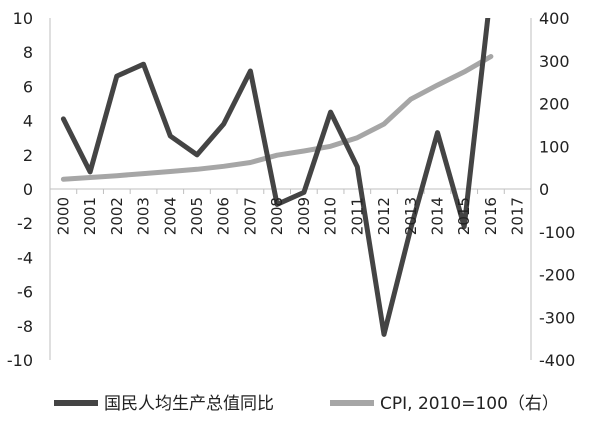  What do you see at coordinates (306, 404) in the screenshot?
I see `legend: 国民人均生产总值同比 CPI, 2010=100（右）` at bounding box center [306, 404].